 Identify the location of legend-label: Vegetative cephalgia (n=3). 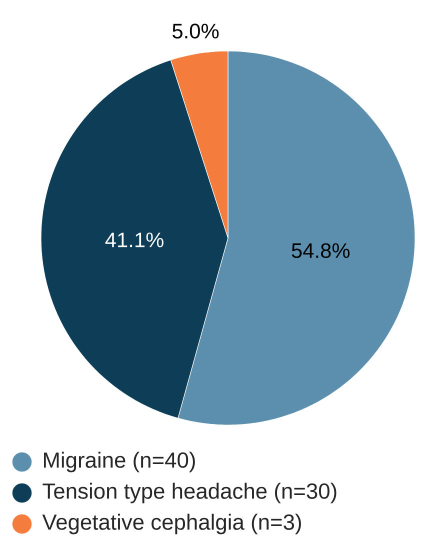
(171, 524).